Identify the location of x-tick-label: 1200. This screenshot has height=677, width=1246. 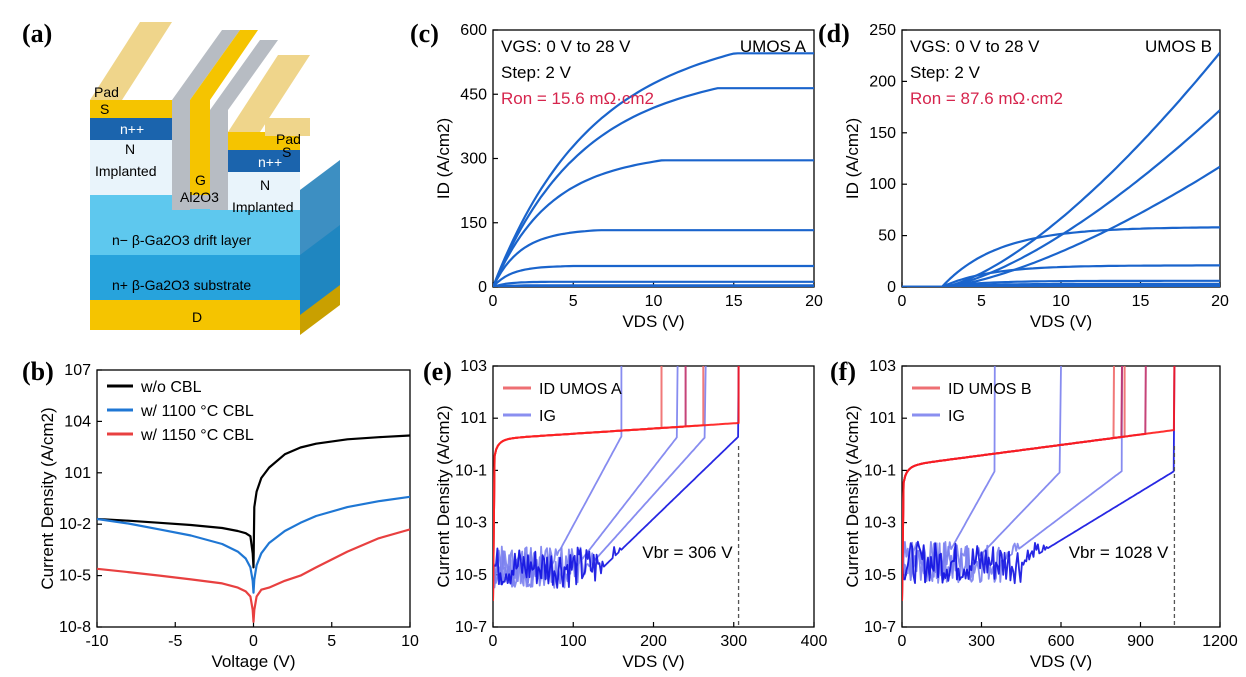
(1220, 641).